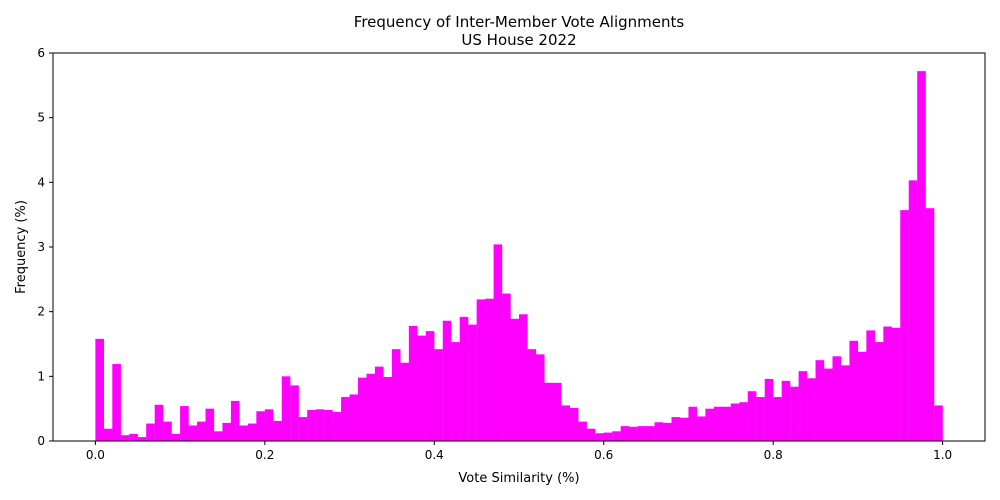 The height and width of the screenshot is (500, 1000). Describe the element at coordinates (21, 247) in the screenshot. I see `y-axis-label: Frequency (%)` at that location.